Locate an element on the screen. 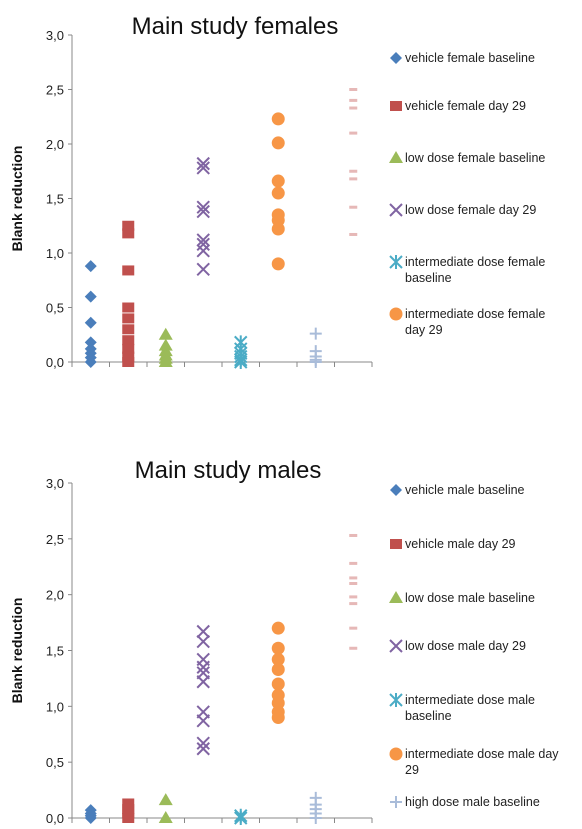  legend-entry: intermediate dose male day 29 is located at coordinates (474, 762).